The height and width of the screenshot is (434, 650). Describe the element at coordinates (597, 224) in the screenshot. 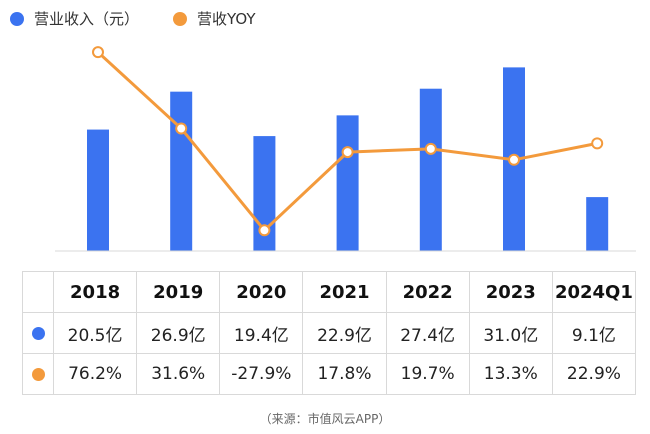

I see `revenue-bar-2024q1` at that location.